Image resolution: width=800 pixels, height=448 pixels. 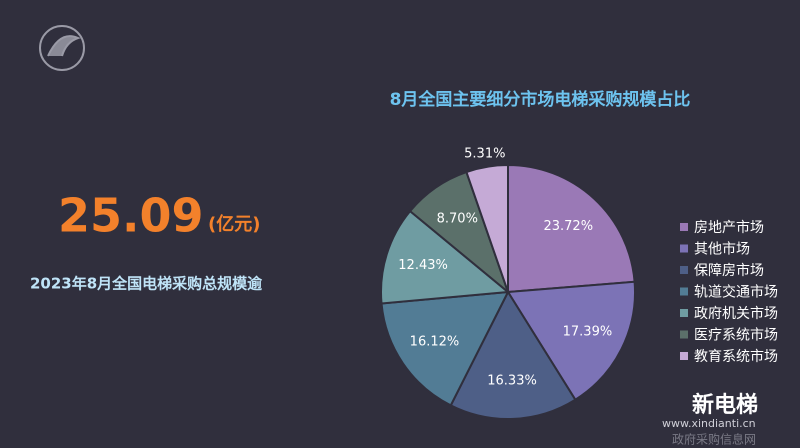 What do you see at coordinates (736, 313) in the screenshot?
I see `legend-label: 政府机关市场` at bounding box center [736, 313].